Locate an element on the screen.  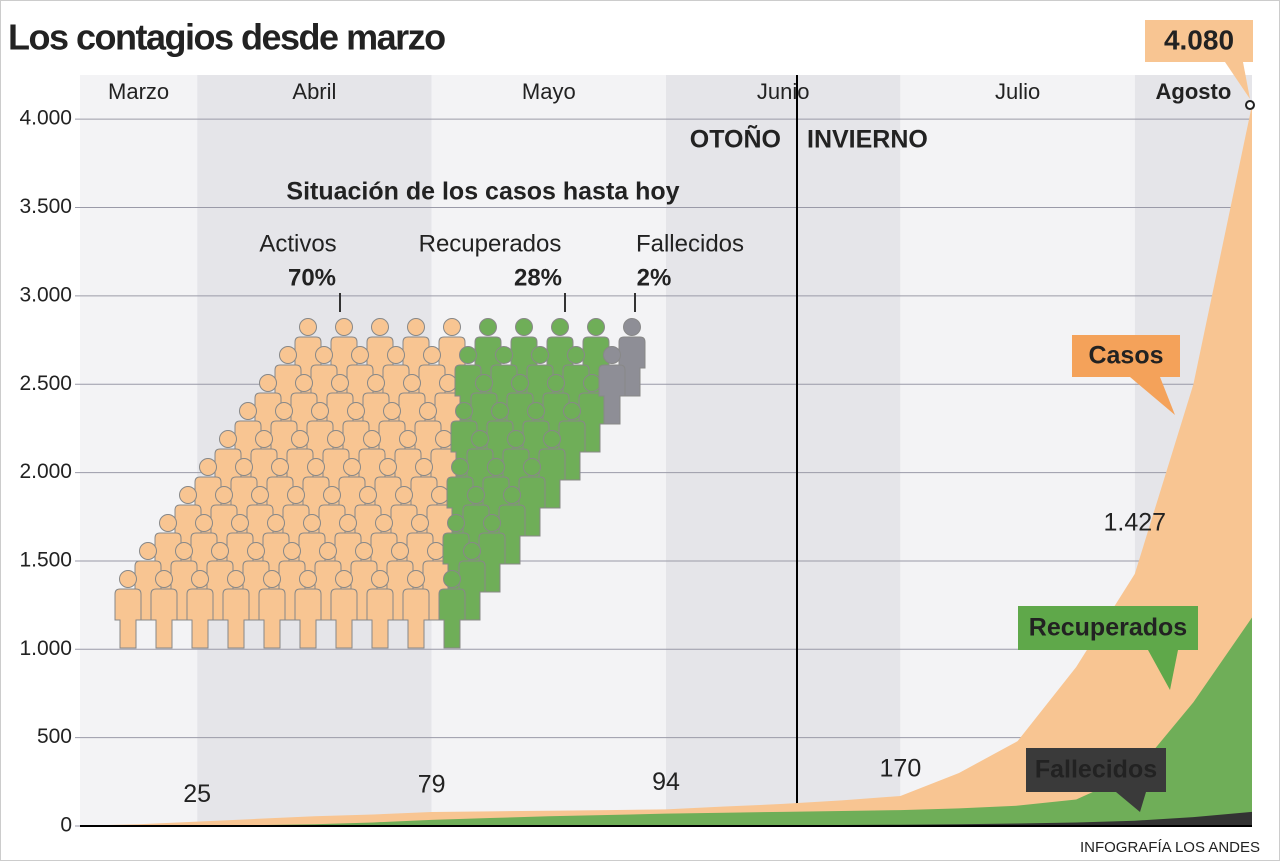
pictogram-category: Activos is located at coordinates (297, 243).